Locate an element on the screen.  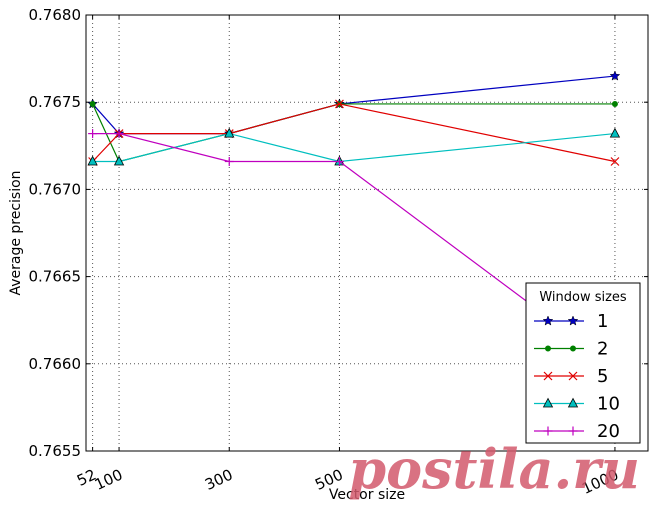
legend-entry-1: 1 is located at coordinates (571, 321).